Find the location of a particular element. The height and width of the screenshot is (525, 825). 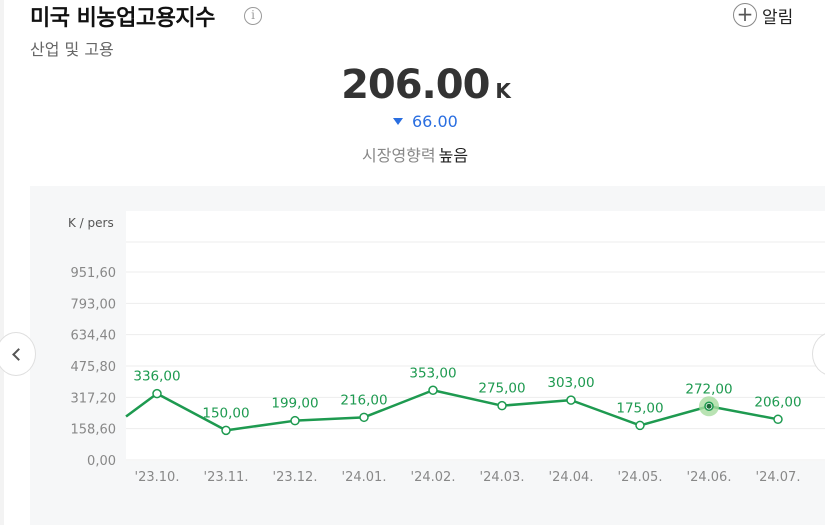

data-label: 175,00 is located at coordinates (639, 408).